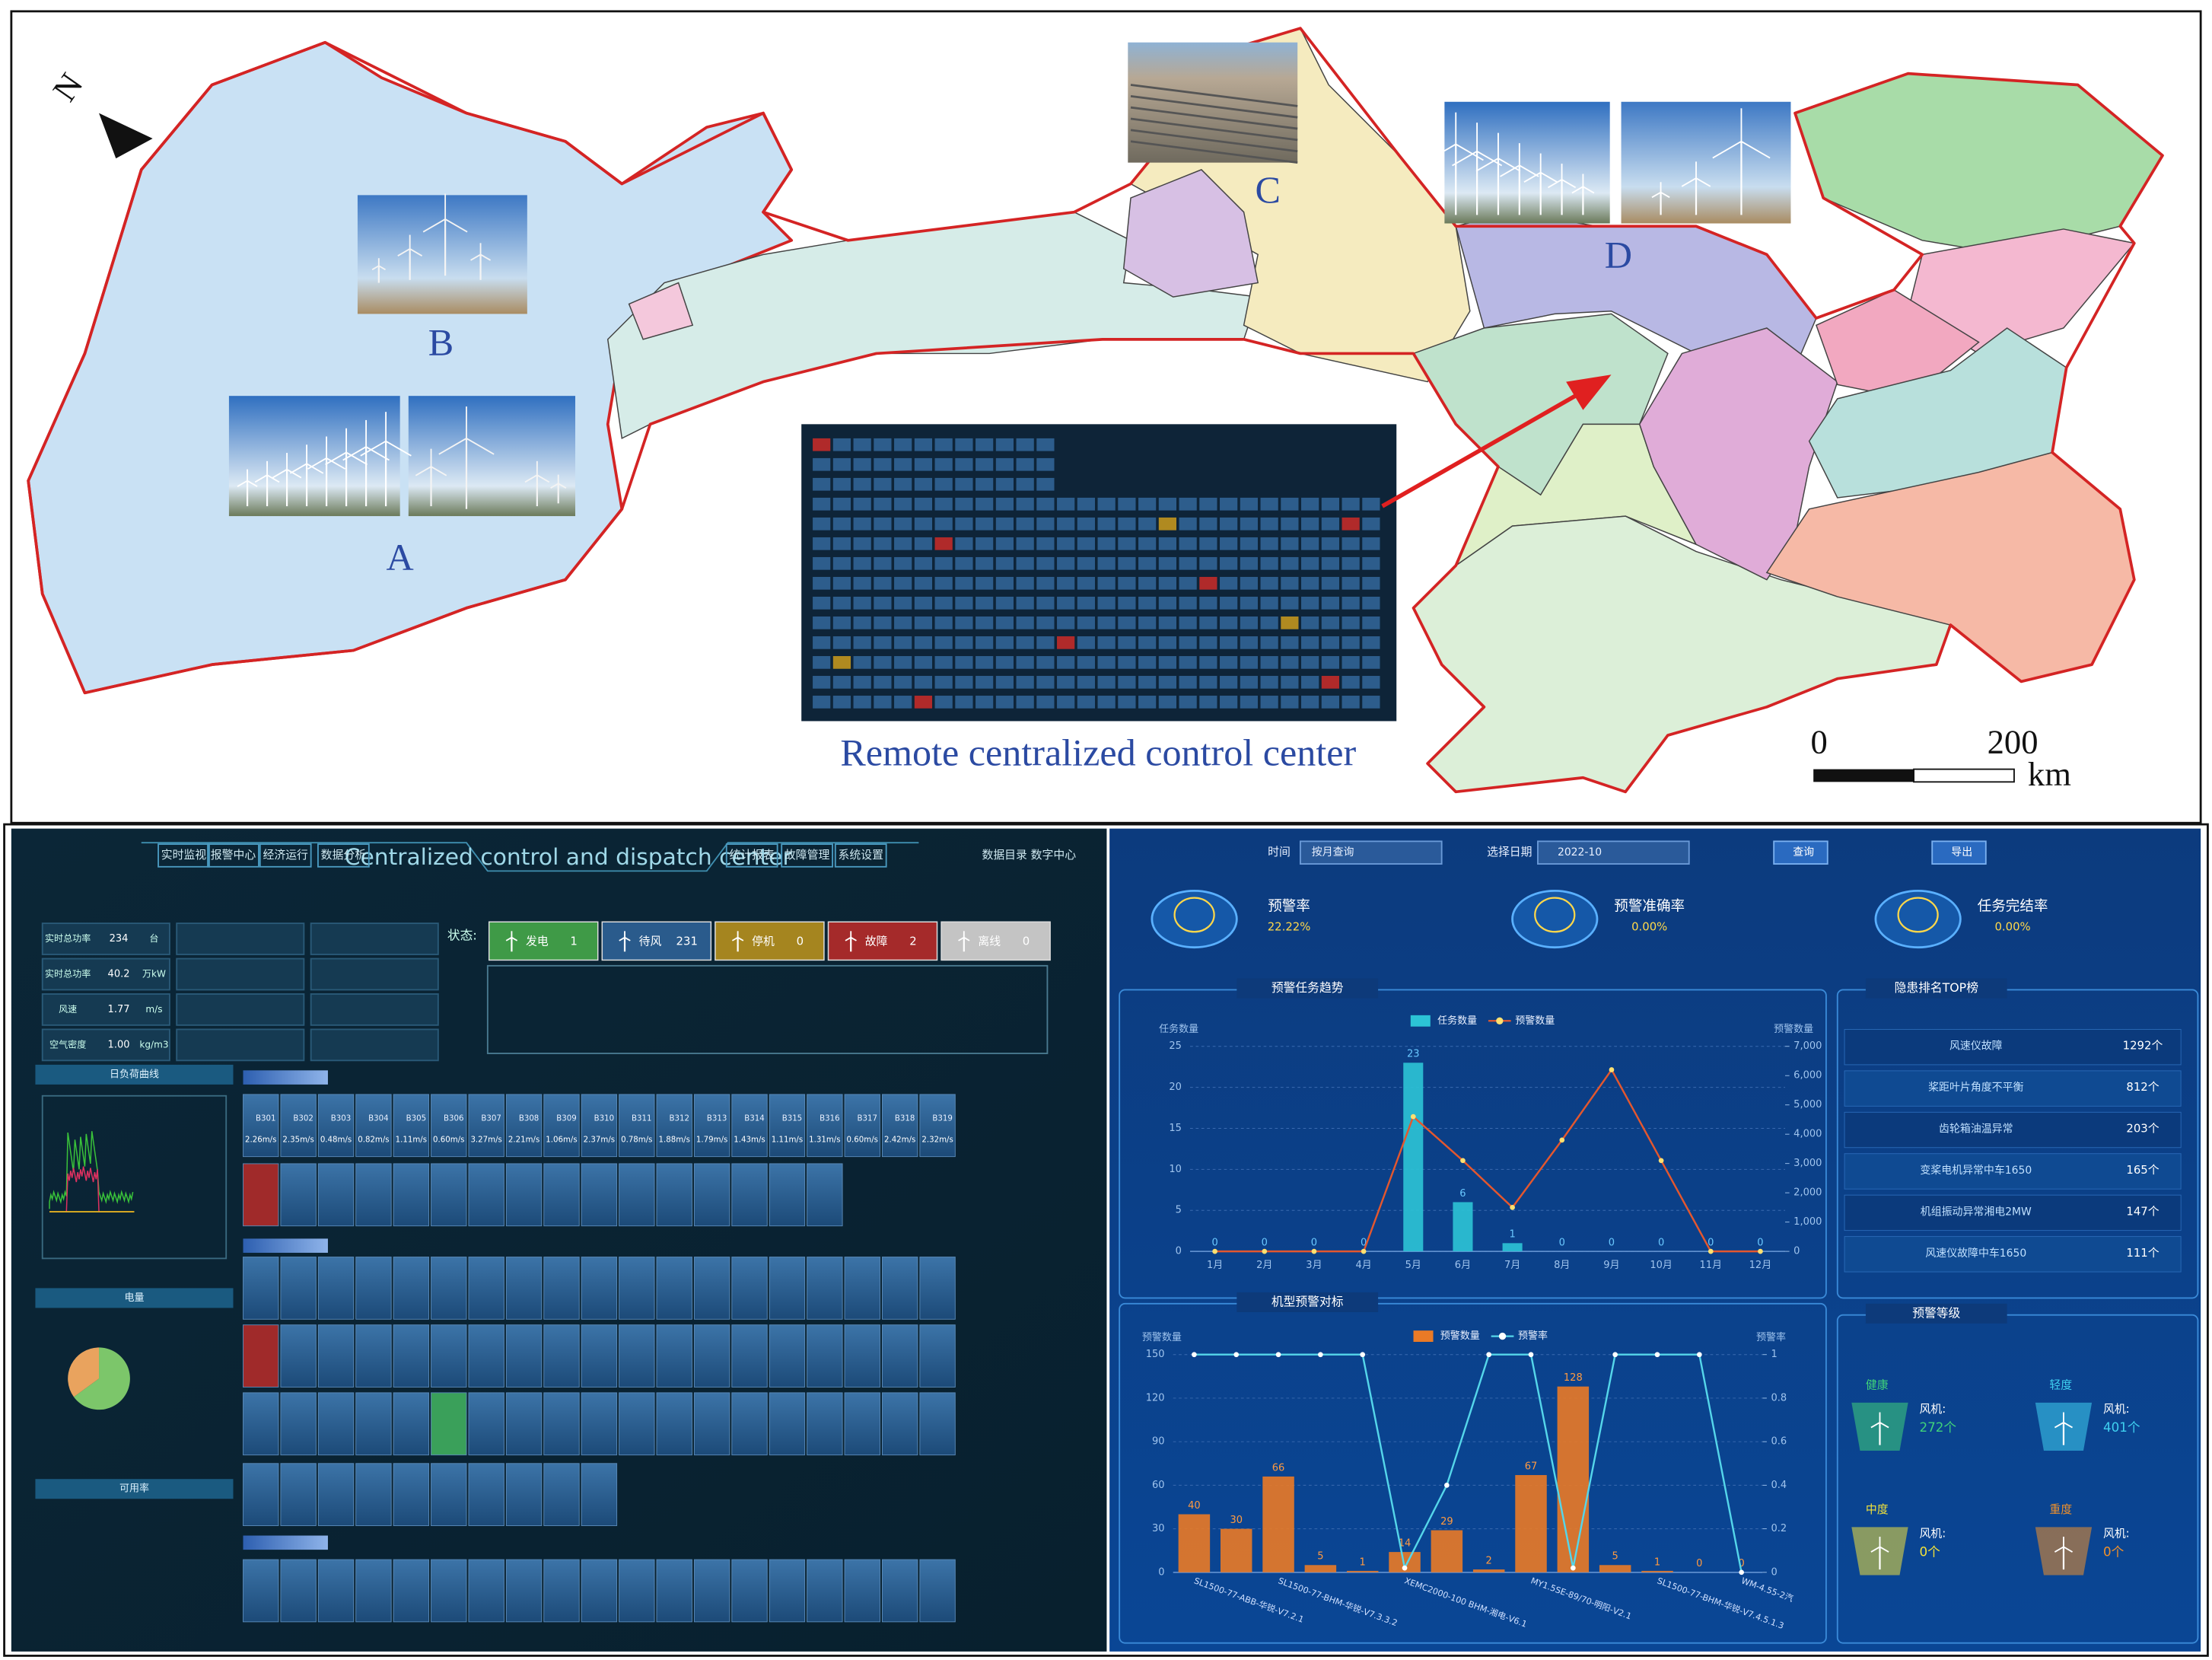 The image size is (2212, 1660). What do you see at coordinates (792, 1119) in the screenshot?
I see `turbine-id: B315` at bounding box center [792, 1119].